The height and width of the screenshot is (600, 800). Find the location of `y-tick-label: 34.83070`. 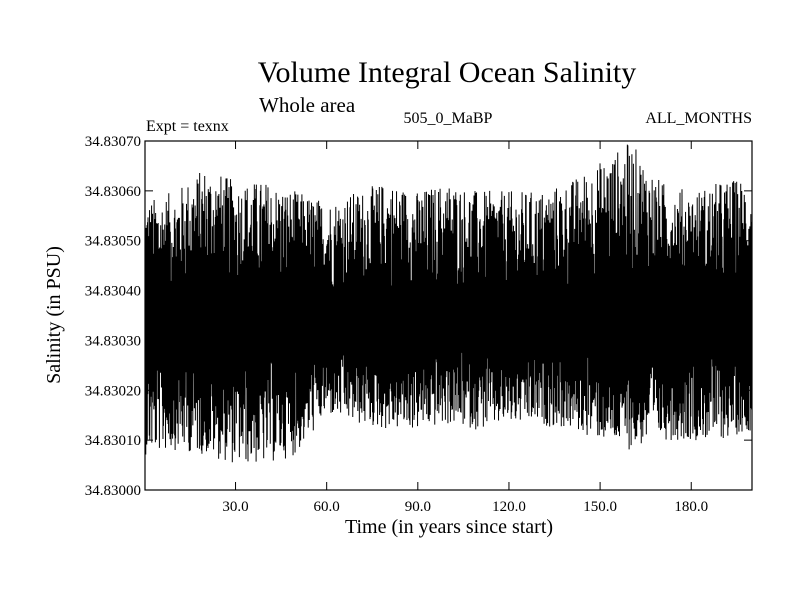

y-tick-label: 34.83070 is located at coordinates (113, 142).